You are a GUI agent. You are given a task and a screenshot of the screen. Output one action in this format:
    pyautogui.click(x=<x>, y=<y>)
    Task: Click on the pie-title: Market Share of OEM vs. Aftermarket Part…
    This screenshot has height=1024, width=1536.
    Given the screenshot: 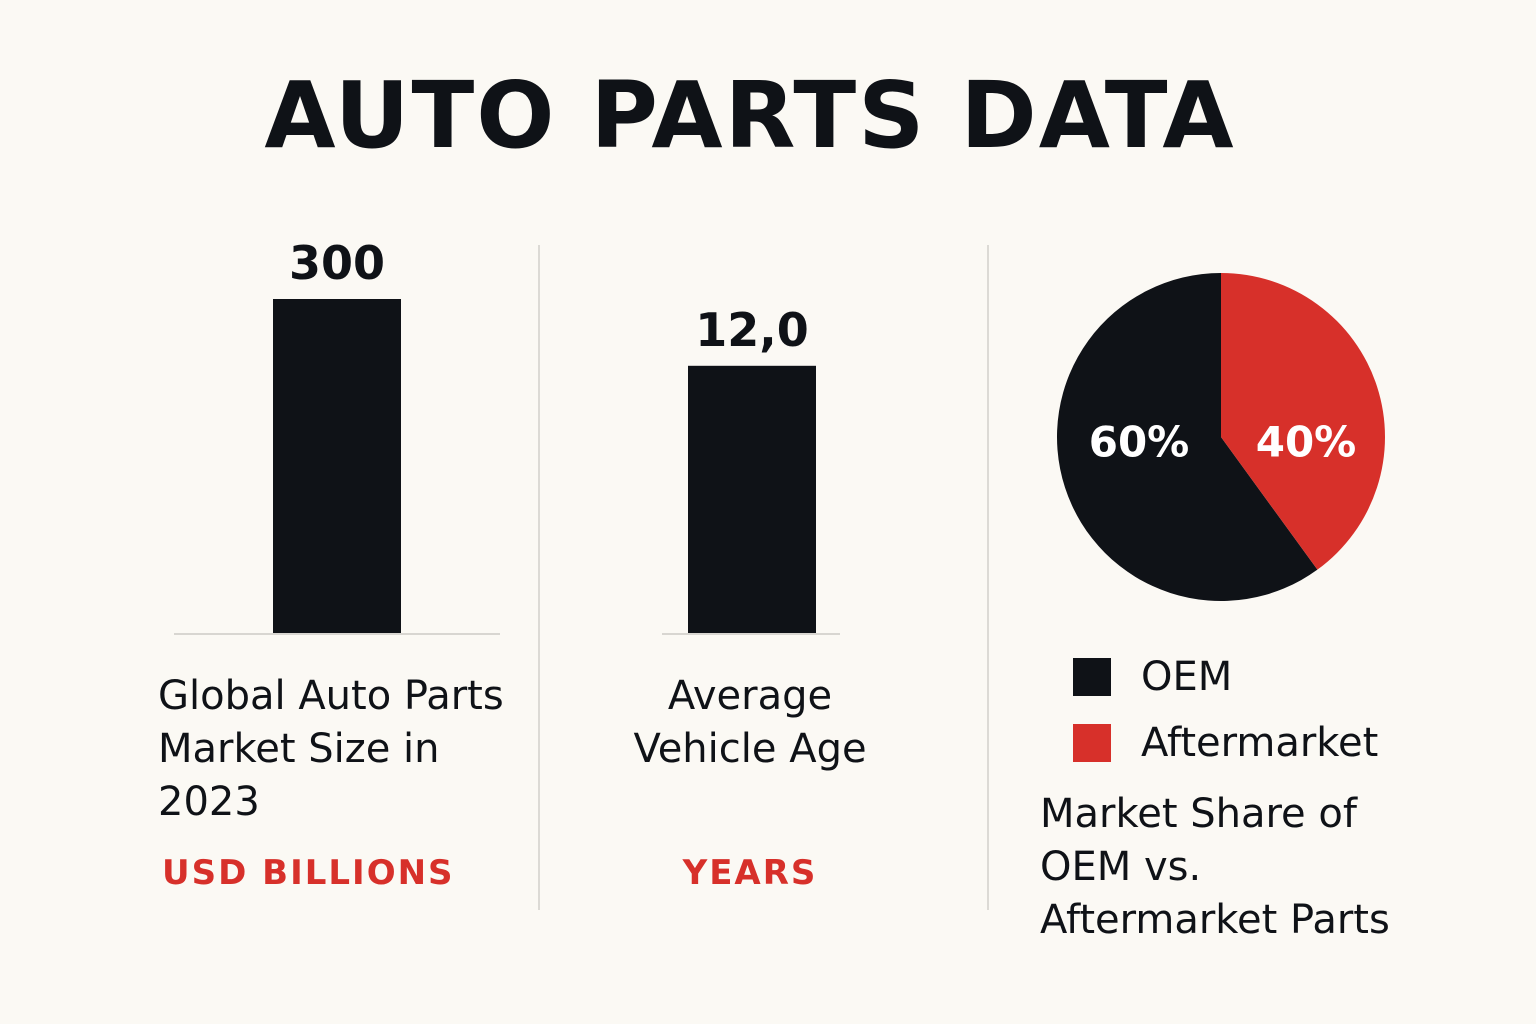 What is the action you would take?
    pyautogui.click(x=1215, y=867)
    